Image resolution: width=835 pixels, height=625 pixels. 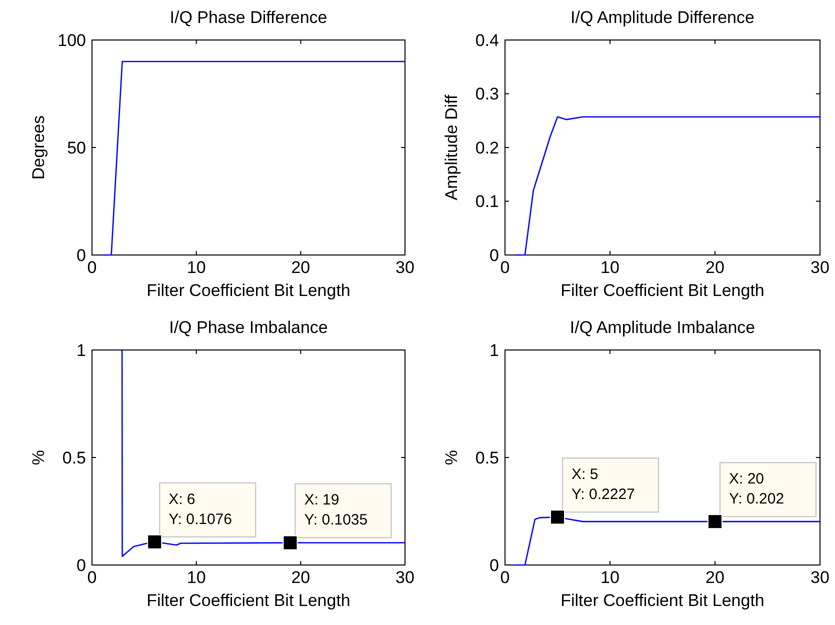 I want to click on y-tick-label: 0.3, so click(x=487, y=94).